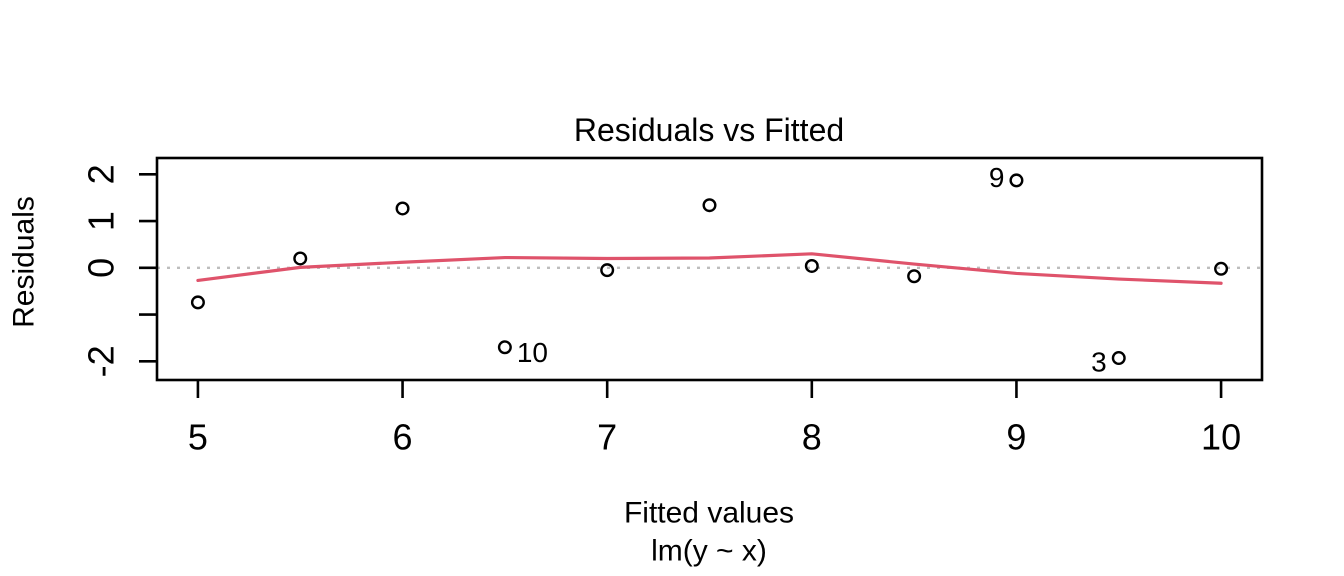  What do you see at coordinates (1016, 437) in the screenshot?
I see `x-tick-label: 9` at bounding box center [1016, 437].